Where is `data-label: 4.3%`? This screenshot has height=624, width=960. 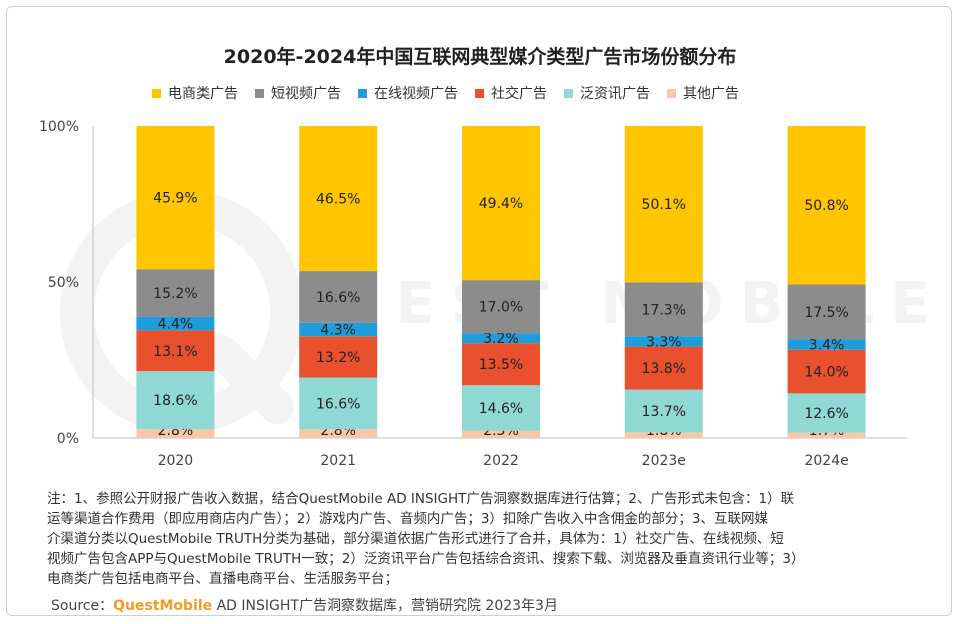 data-label: 4.3% is located at coordinates (338, 331).